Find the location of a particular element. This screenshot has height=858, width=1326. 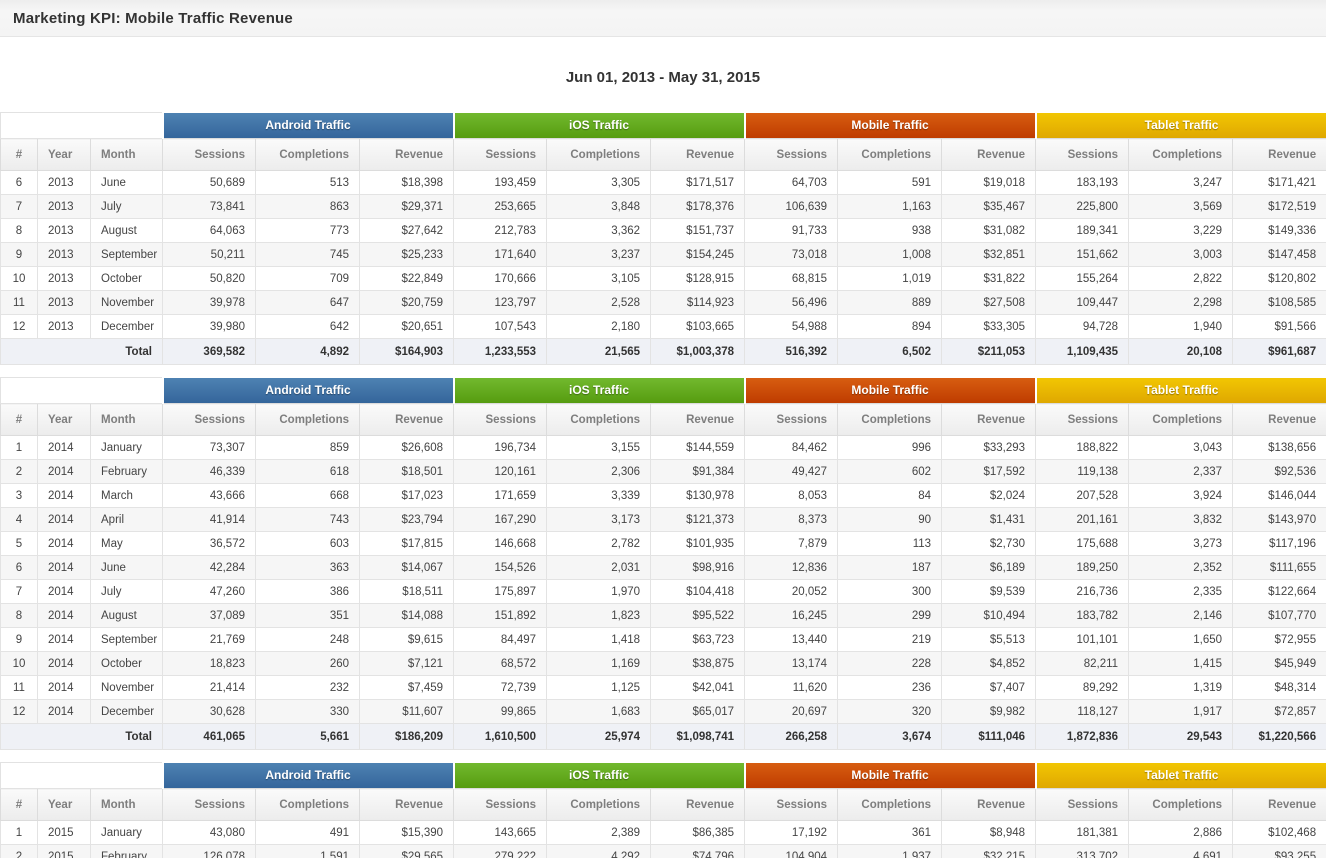

cell-value: $9,982 is located at coordinates (989, 711).